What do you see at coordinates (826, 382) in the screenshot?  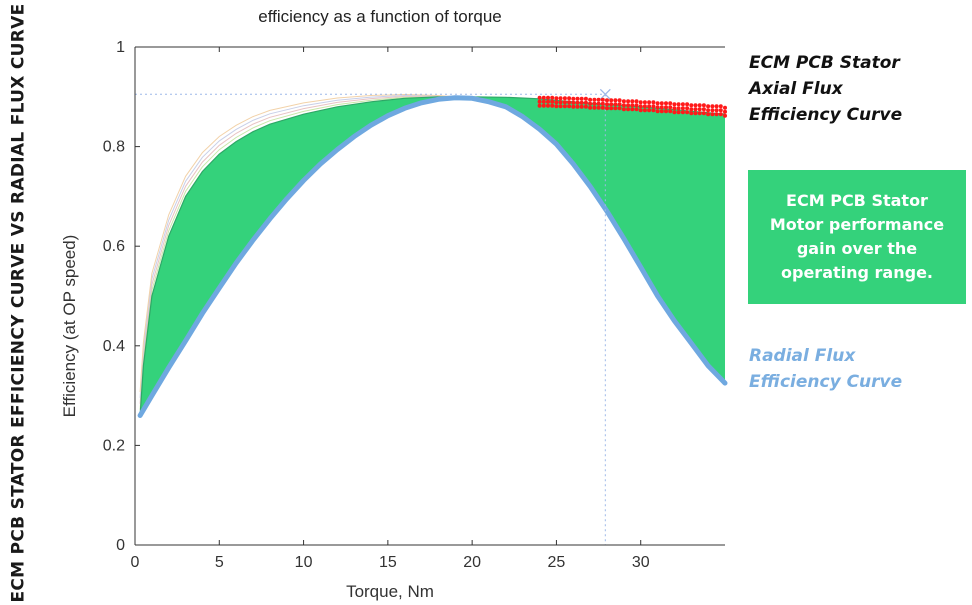 I see `radial-annotation-line-2: Efficiency Curve` at bounding box center [826, 382].